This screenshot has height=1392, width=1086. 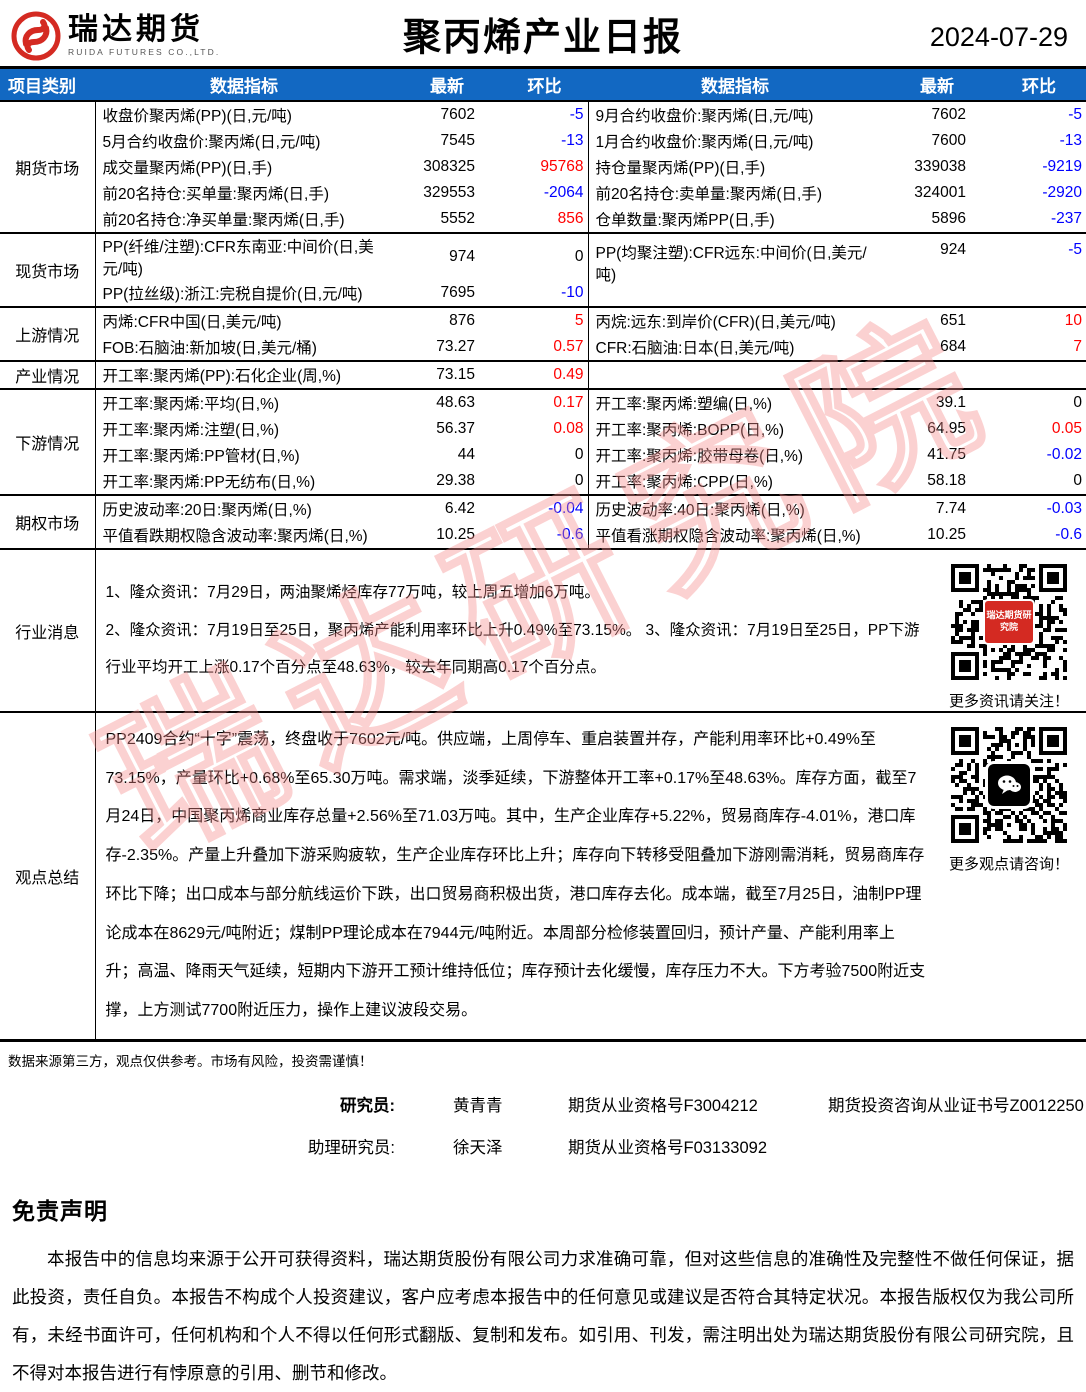 I want to click on col-change-left: 环比, so click(x=544, y=84).